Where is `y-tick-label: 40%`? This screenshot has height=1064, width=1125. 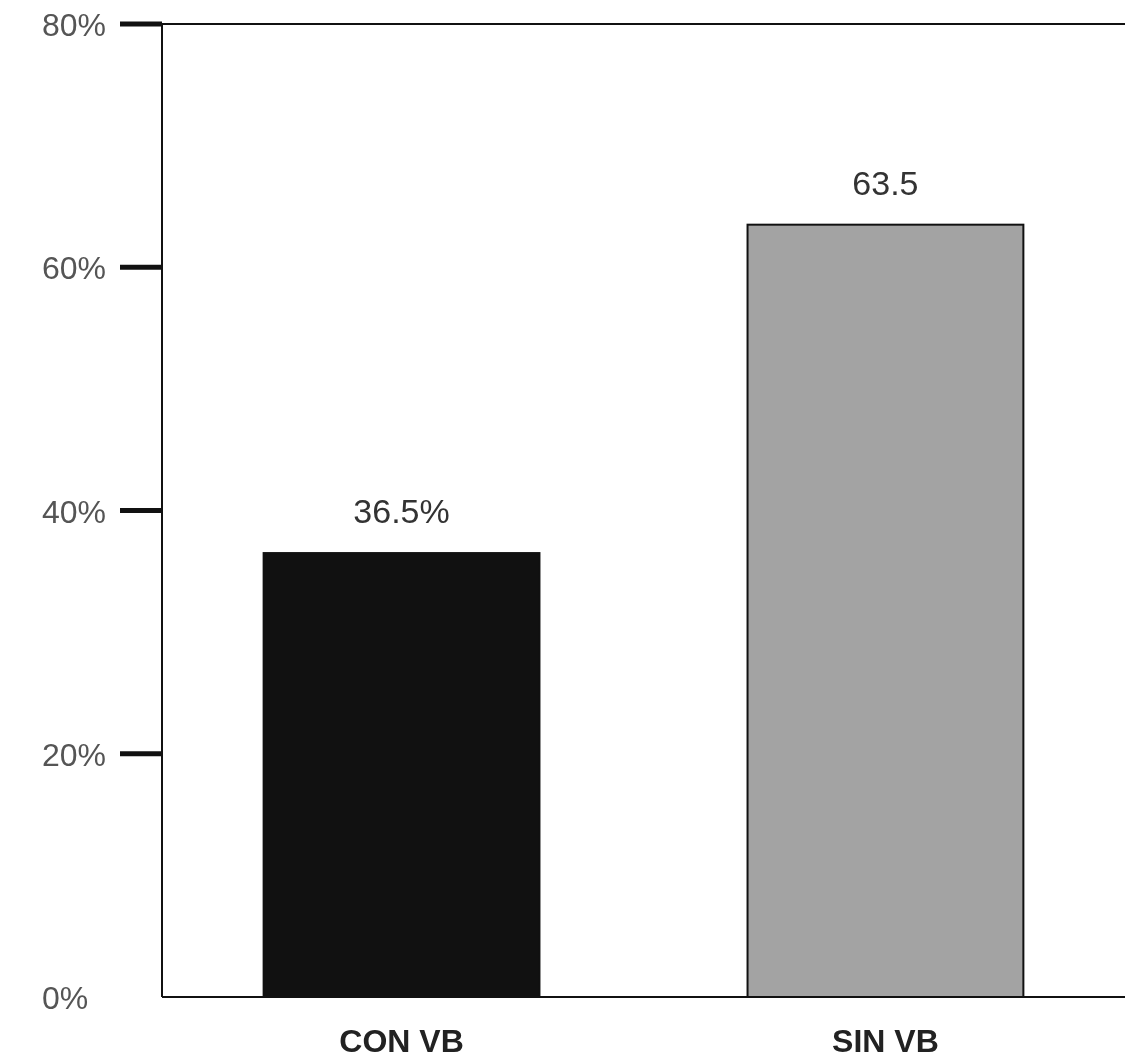 y-tick-label: 40% is located at coordinates (74, 511).